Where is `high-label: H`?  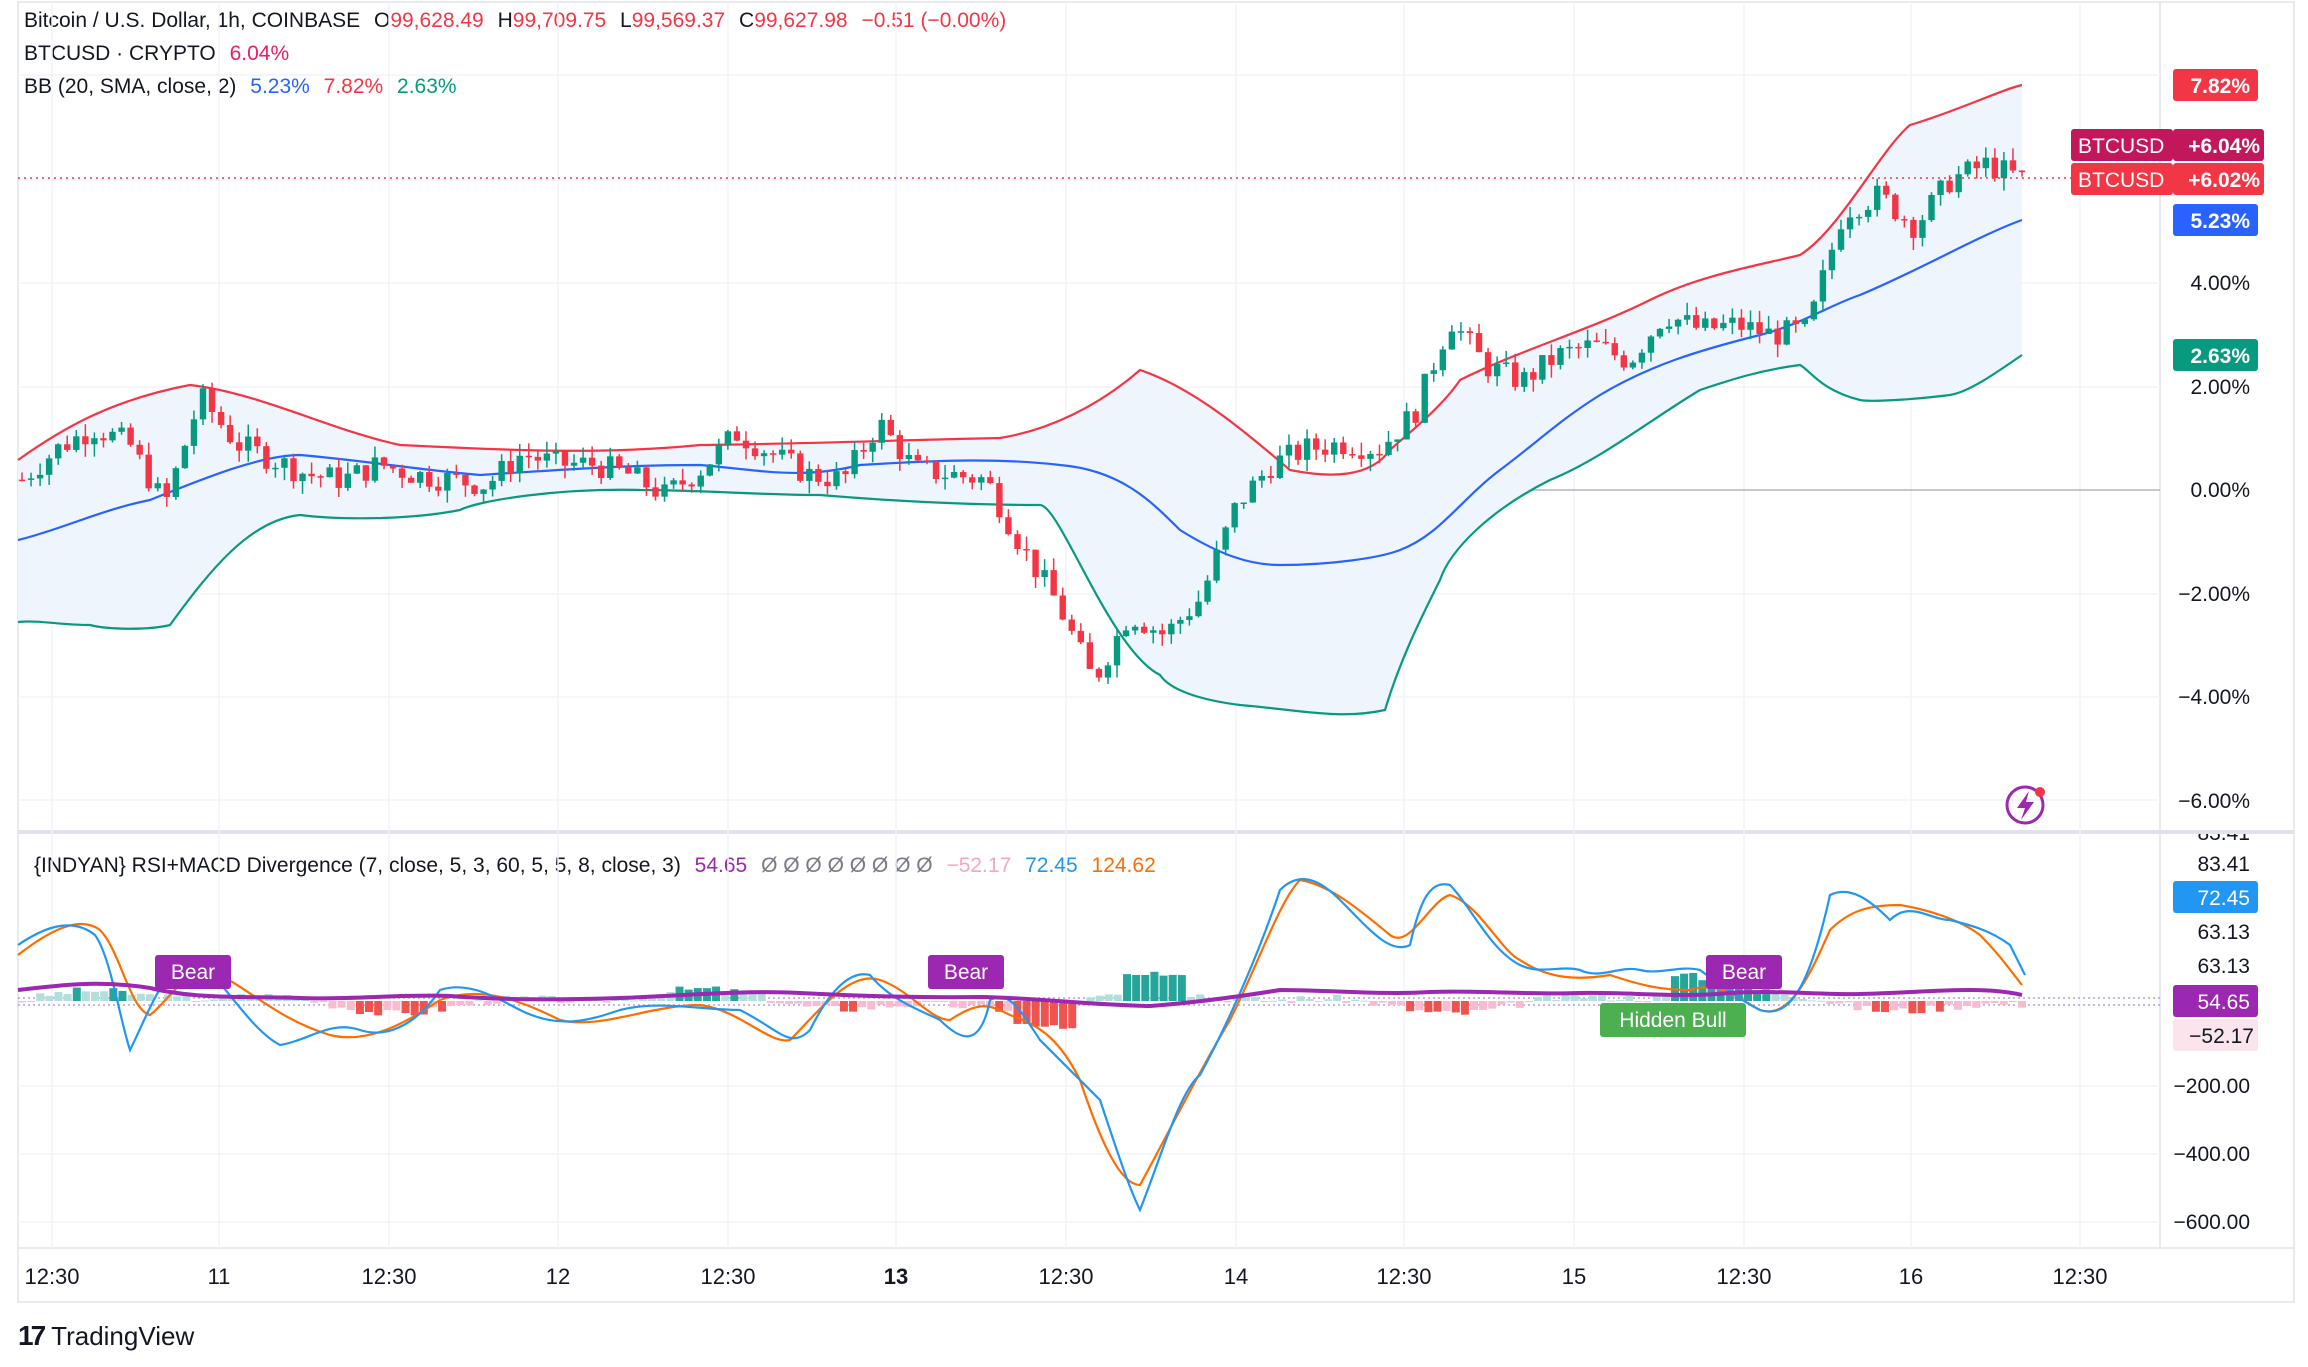
high-label: H is located at coordinates (505, 20).